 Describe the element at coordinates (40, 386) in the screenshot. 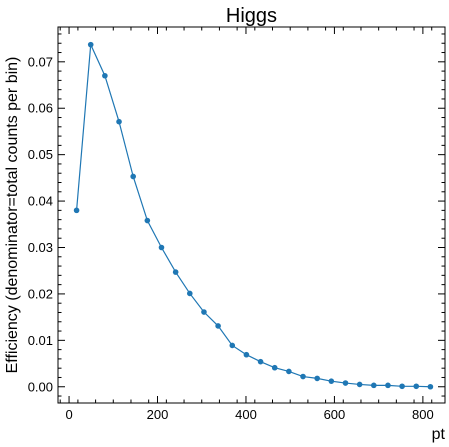

I see `y-tick-label: 0.00` at that location.